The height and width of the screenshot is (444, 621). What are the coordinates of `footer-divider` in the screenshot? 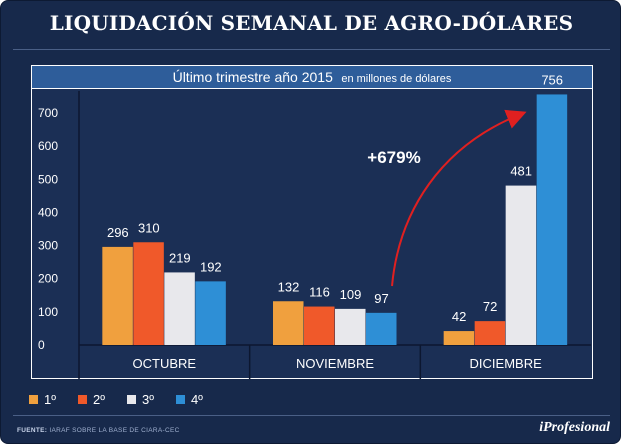 It's located at (311, 415).